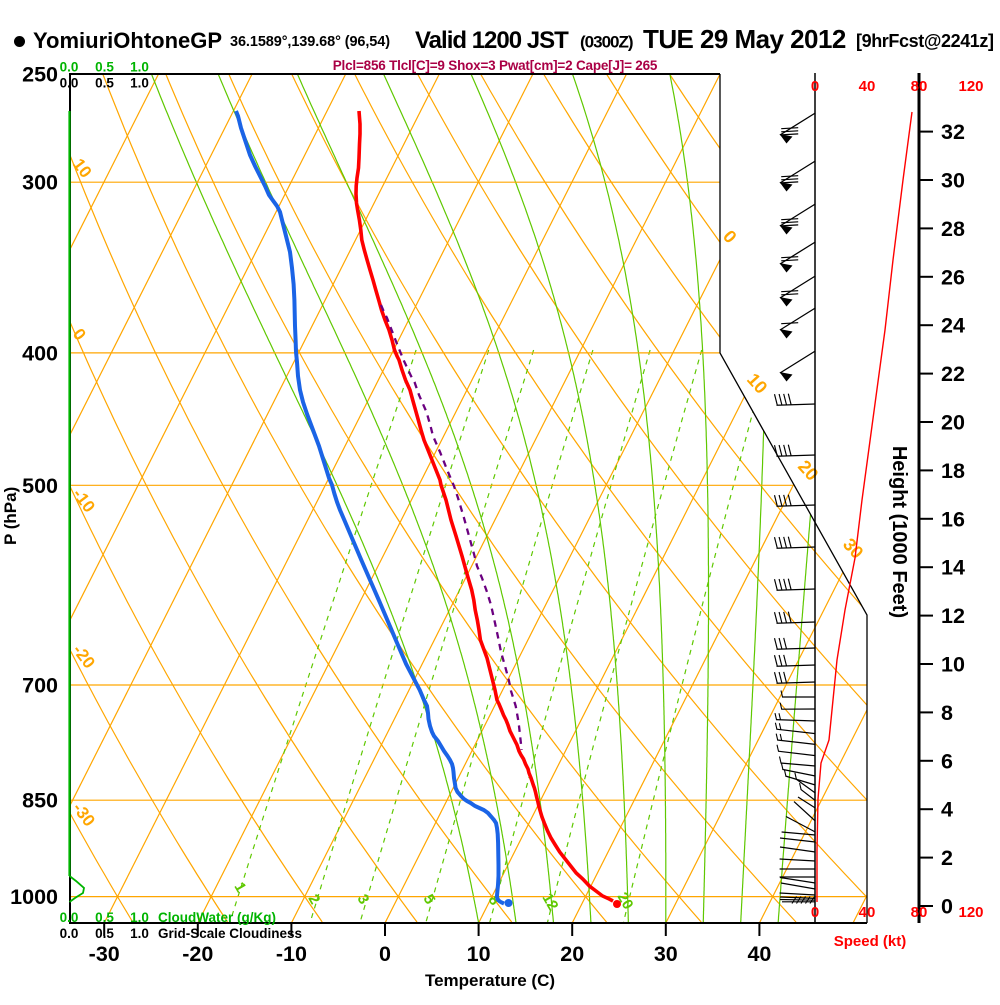 The height and width of the screenshot is (1005, 1000). Describe the element at coordinates (925, 41) in the screenshot. I see `svg-text: [9hrFcst@2241z]` at that location.